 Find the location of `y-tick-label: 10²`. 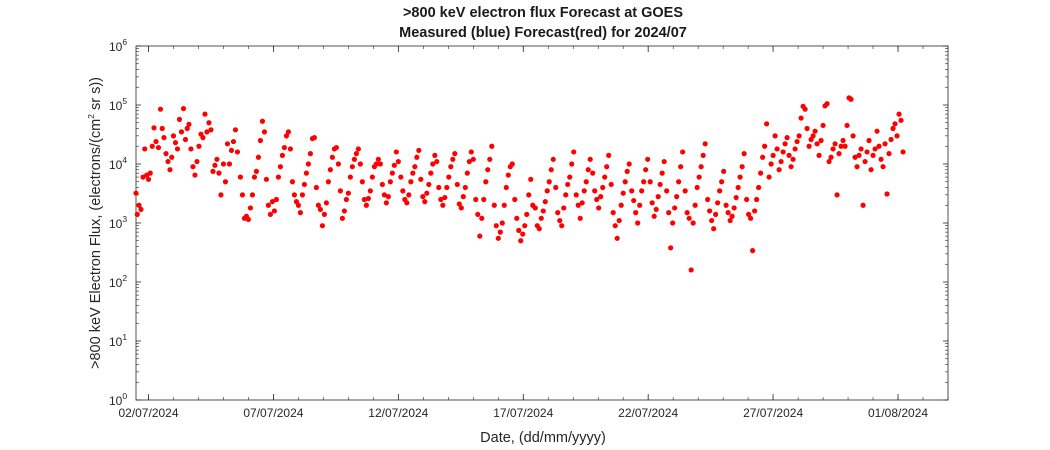

y-tick-label: 10² is located at coordinates (118, 281).